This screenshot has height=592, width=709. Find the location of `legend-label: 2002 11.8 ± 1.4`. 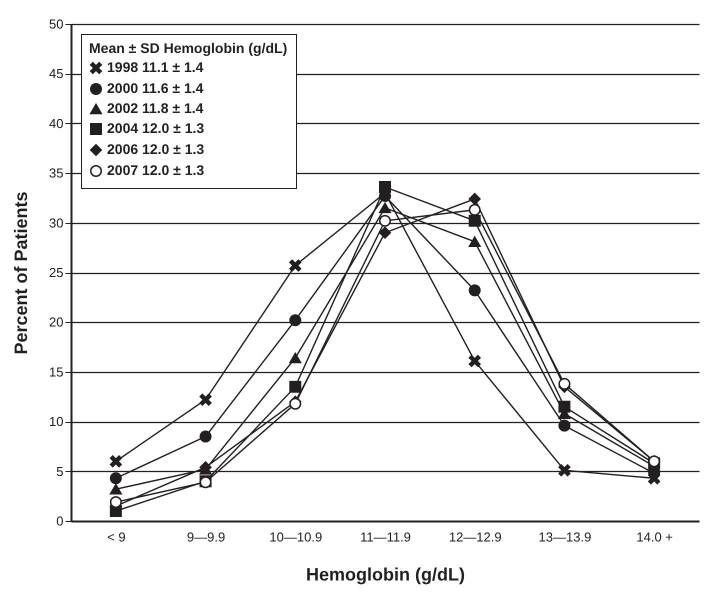

legend-label: 2002 11.8 ± 1.4 is located at coordinates (155, 108).